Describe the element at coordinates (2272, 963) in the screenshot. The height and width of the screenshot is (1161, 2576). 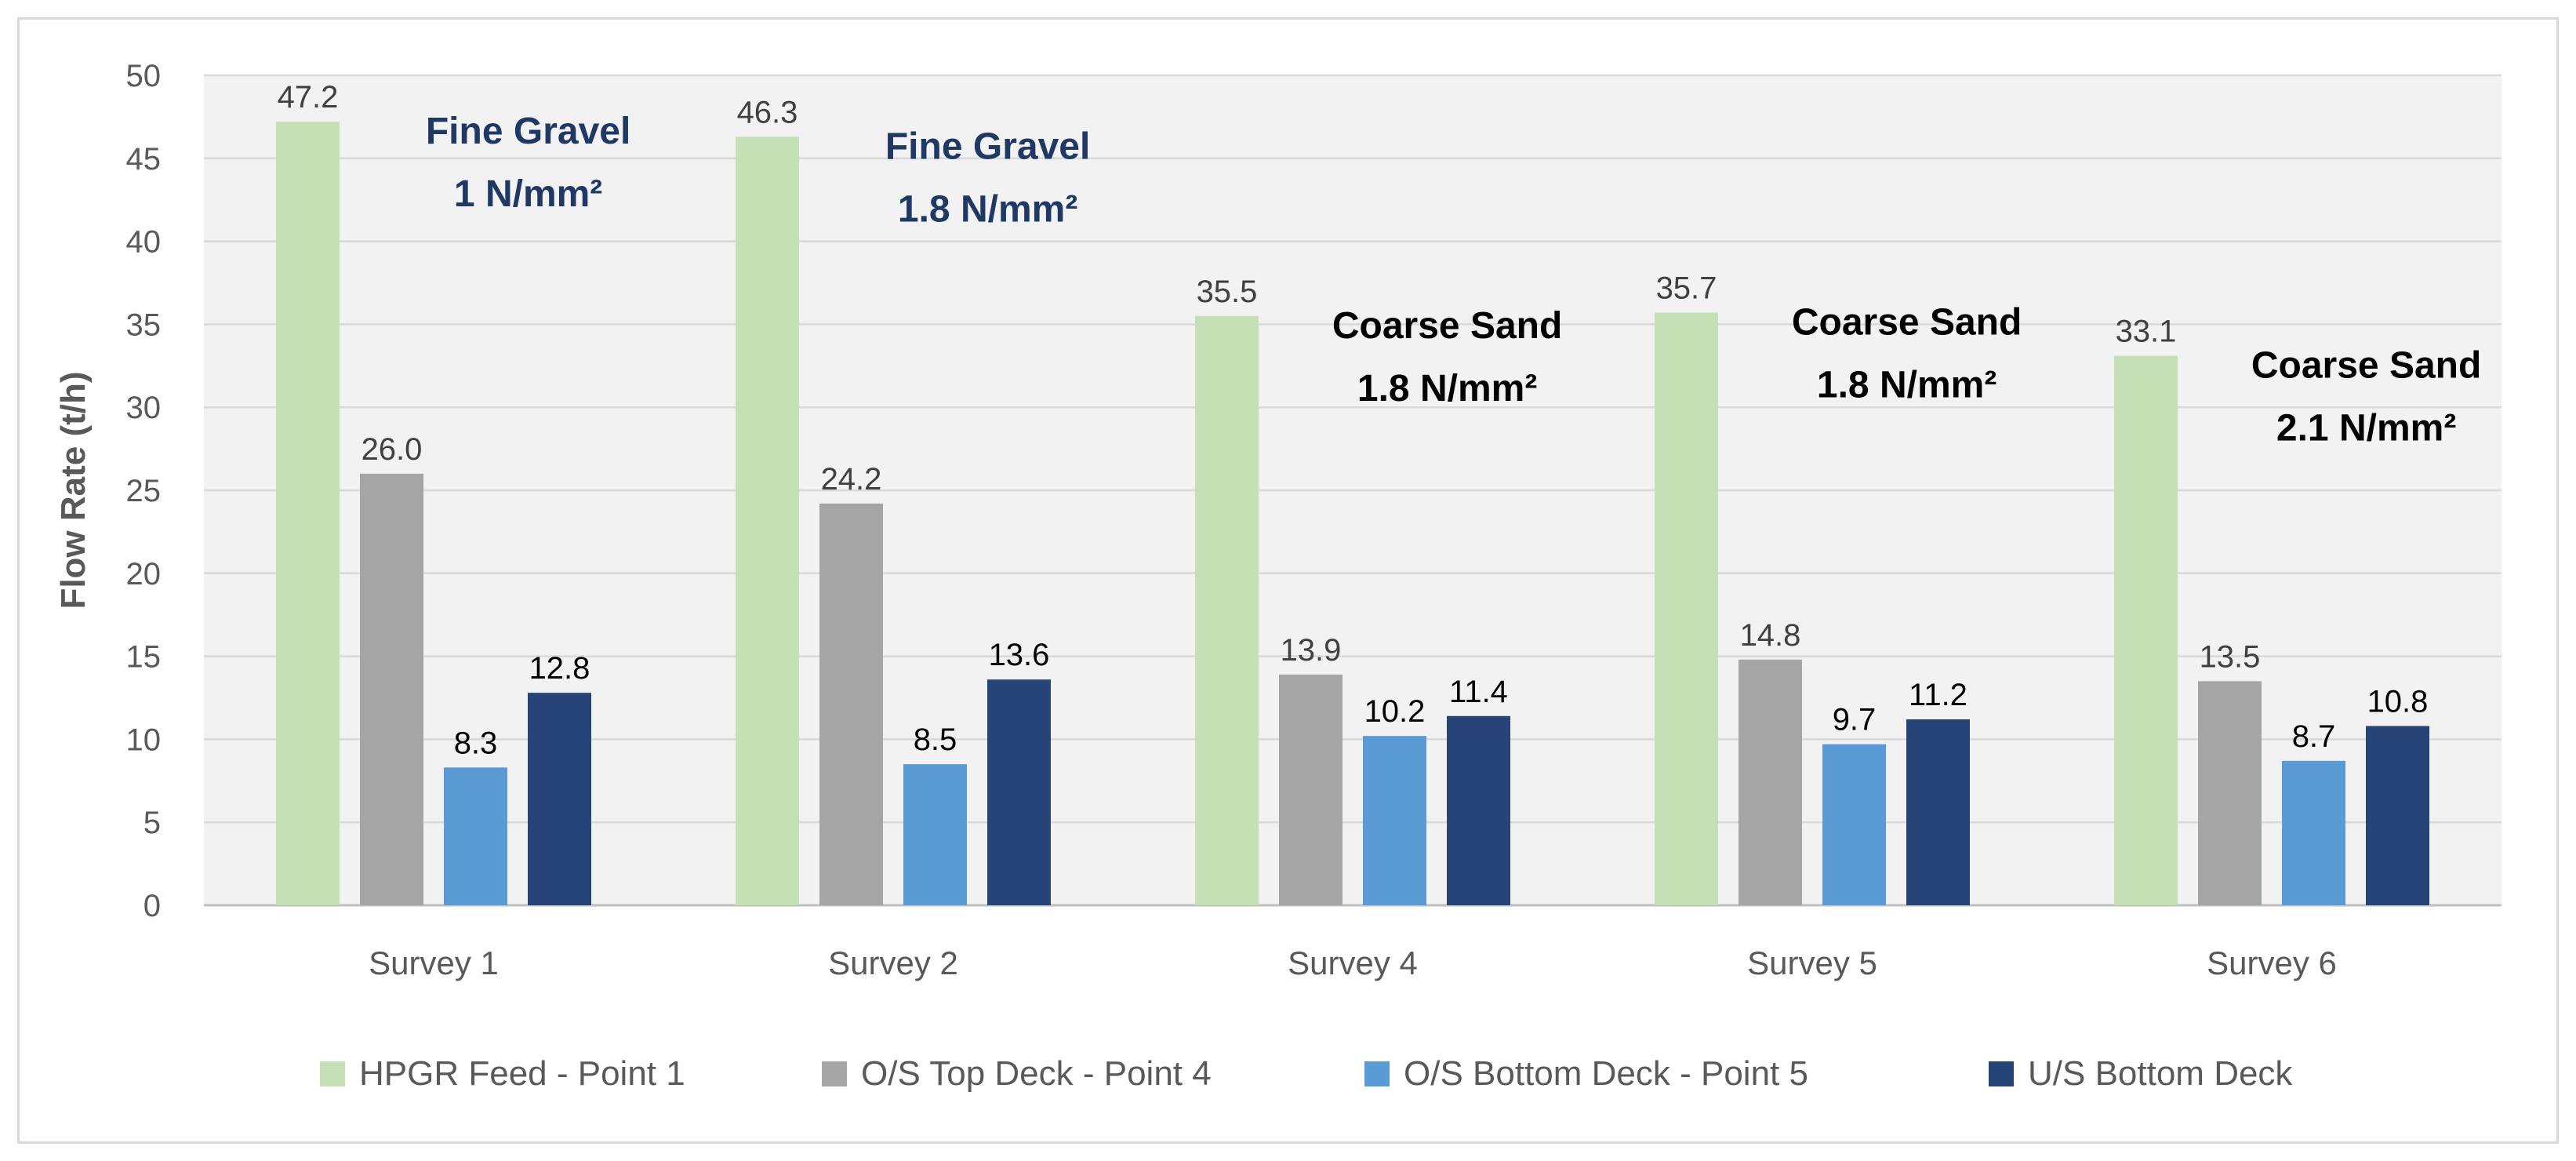
I see `x-tick-label: Survey 6` at that location.